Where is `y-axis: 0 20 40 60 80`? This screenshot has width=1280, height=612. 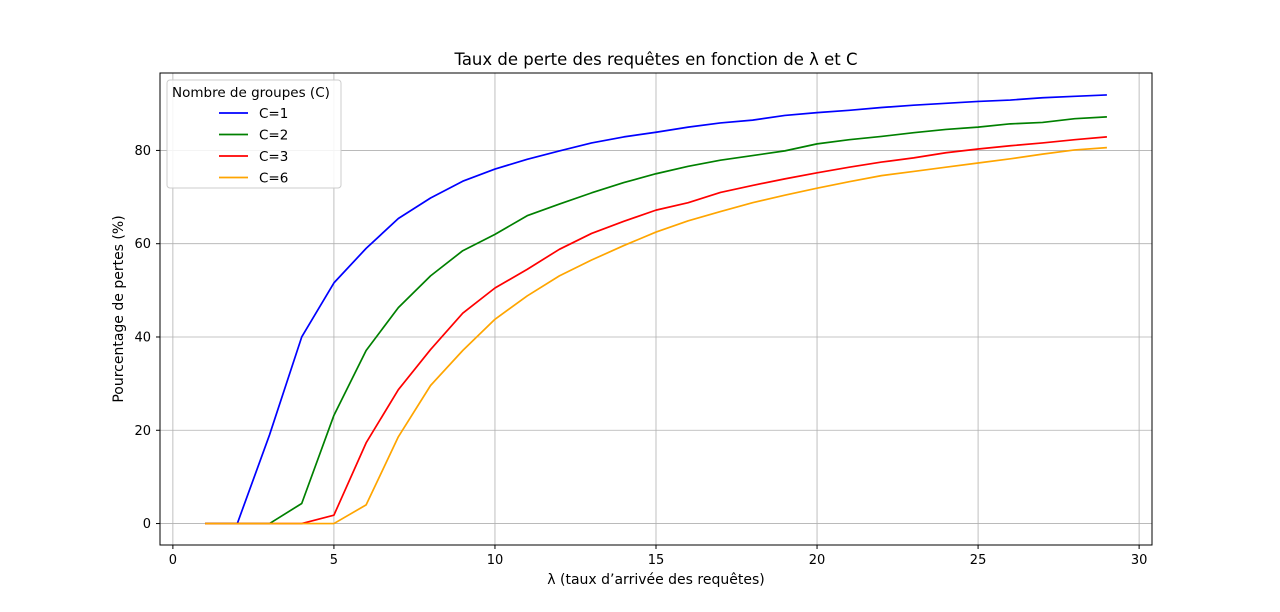 y-axis: 0 20 40 60 80 is located at coordinates (147, 338).